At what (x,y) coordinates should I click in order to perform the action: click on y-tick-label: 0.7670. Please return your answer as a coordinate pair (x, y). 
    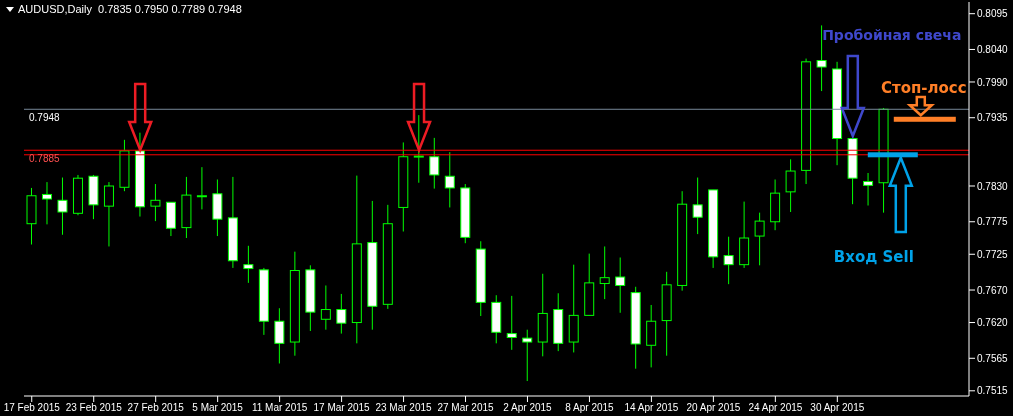
    Looking at the image, I should click on (993, 290).